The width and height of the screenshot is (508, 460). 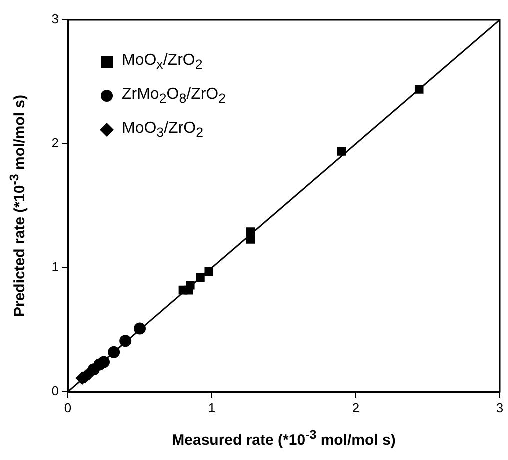 I want to click on x-tick-label: 1, so click(x=212, y=408).